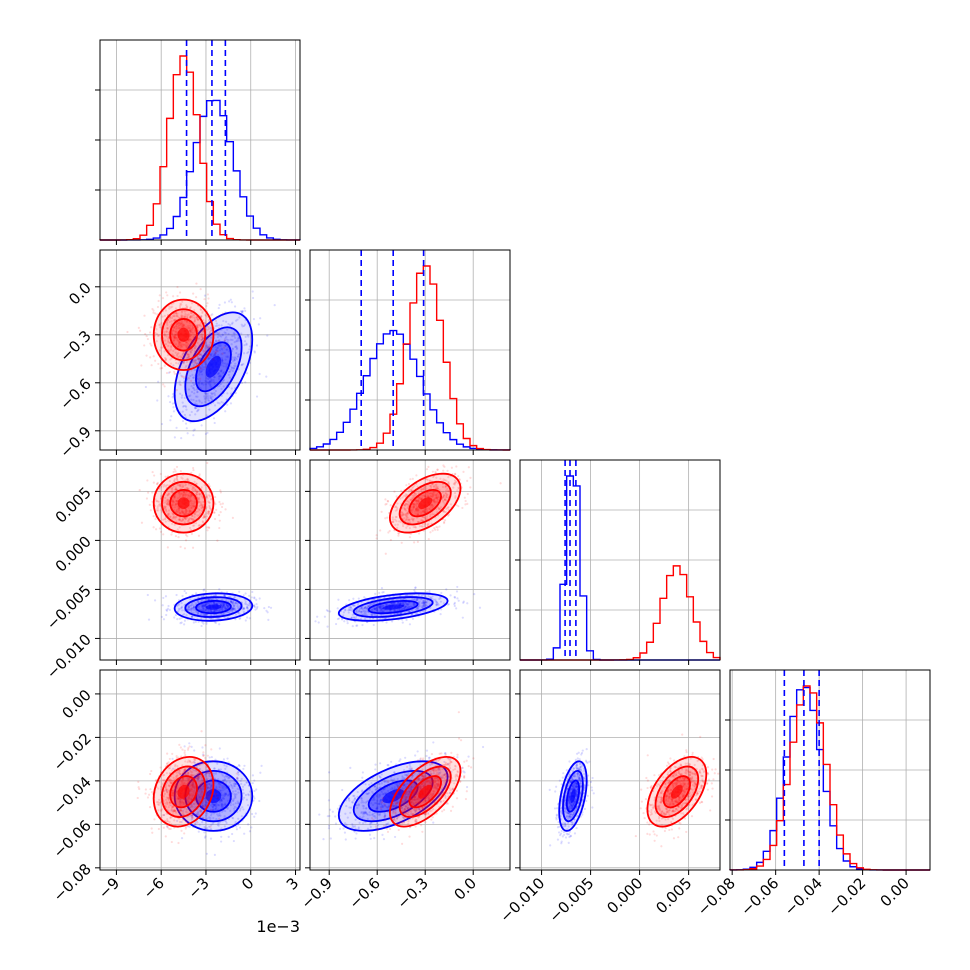  Describe the element at coordinates (201, 361) in the screenshot. I see `panel-content` at that location.